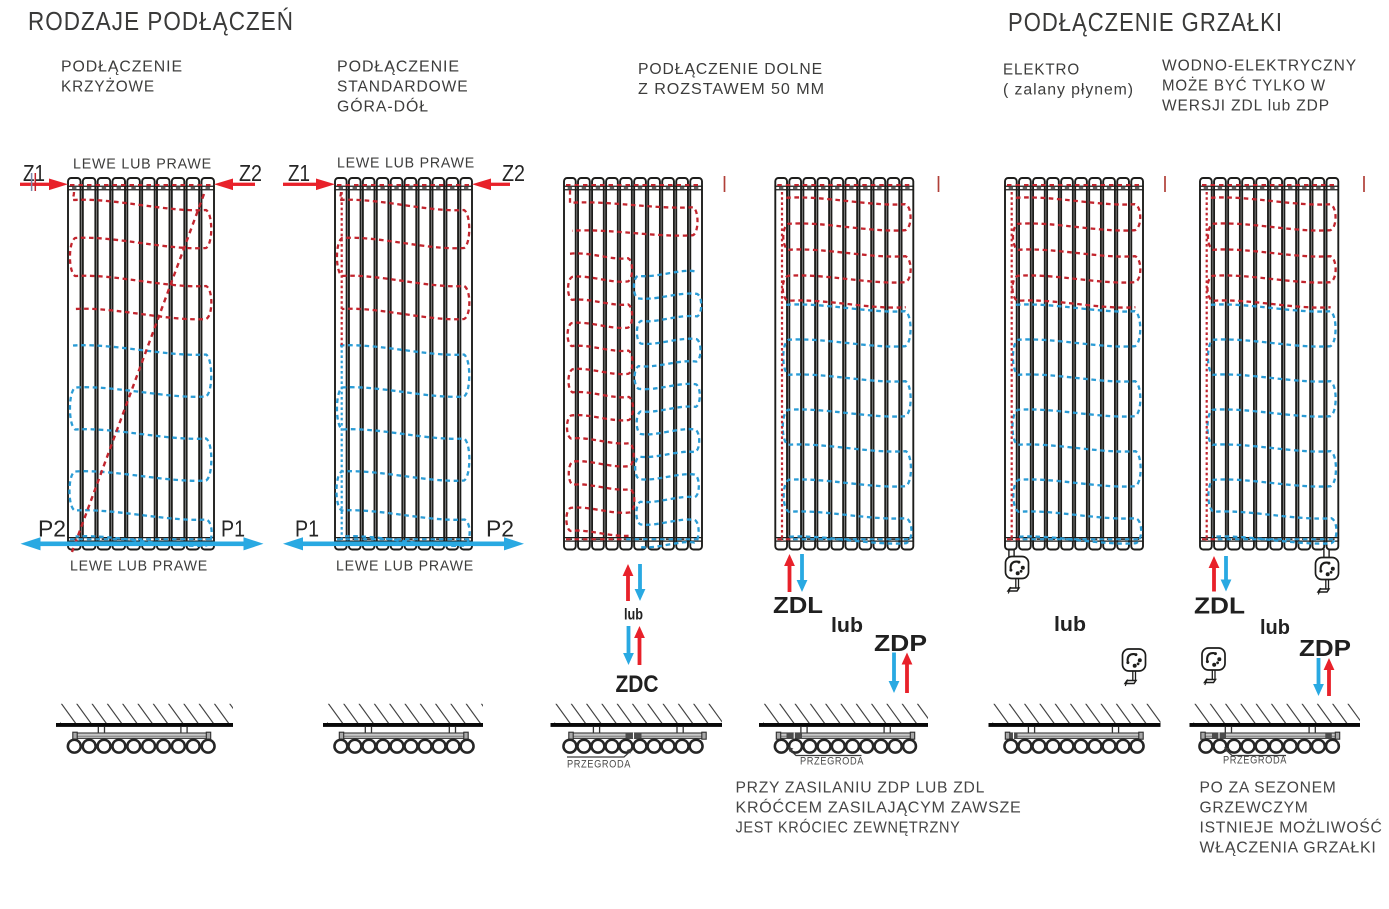 The image size is (1389, 909). Describe the element at coordinates (1288, 848) in the screenshot. I see `svg-text: WŁĄCZENIA GRZAŁKI` at that location.